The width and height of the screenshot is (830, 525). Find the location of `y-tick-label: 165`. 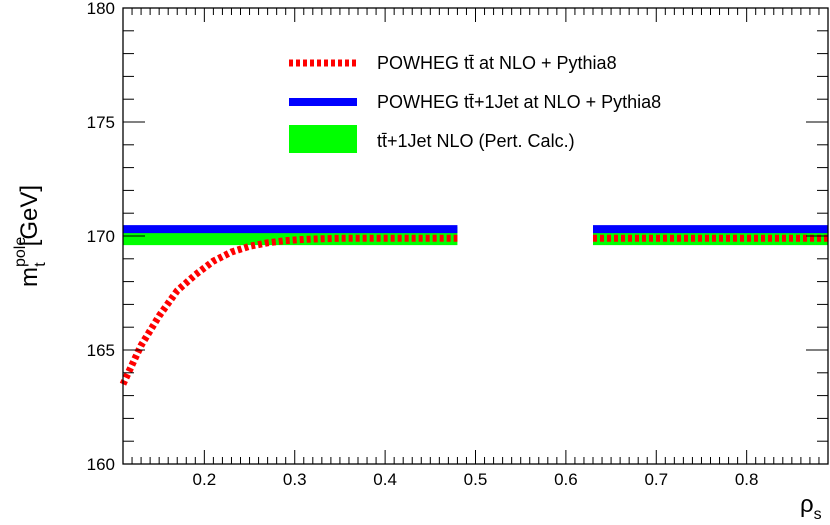

y-tick-label: 165 is located at coordinates (101, 350).